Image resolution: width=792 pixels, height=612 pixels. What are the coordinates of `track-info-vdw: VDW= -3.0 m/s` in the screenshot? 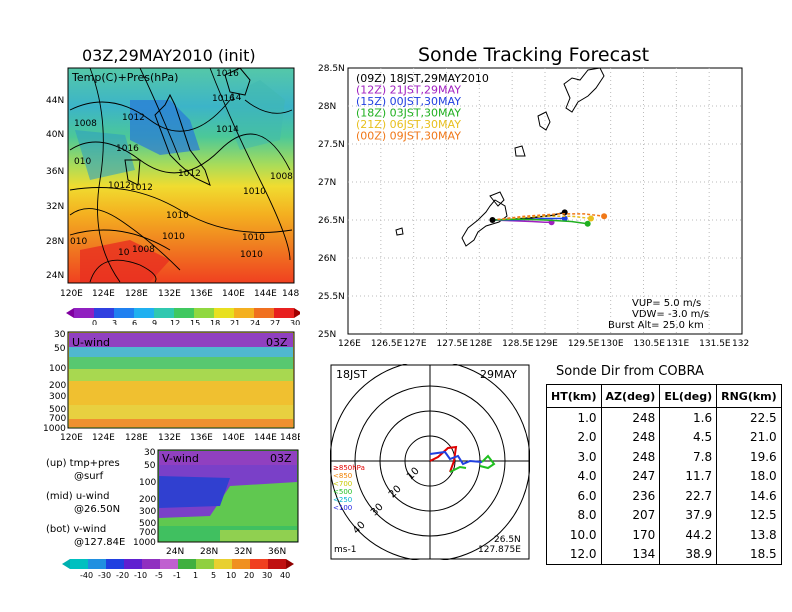 It's located at (670, 314).